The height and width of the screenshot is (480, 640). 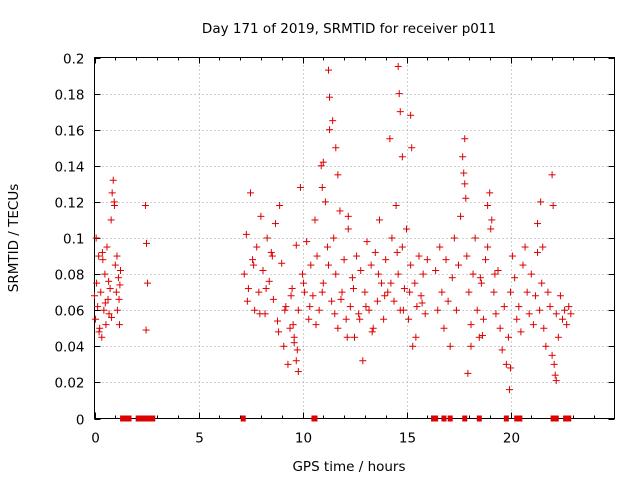 What do you see at coordinates (73, 240) in the screenshot?
I see `y-tick-label: 0.1` at bounding box center [73, 240].